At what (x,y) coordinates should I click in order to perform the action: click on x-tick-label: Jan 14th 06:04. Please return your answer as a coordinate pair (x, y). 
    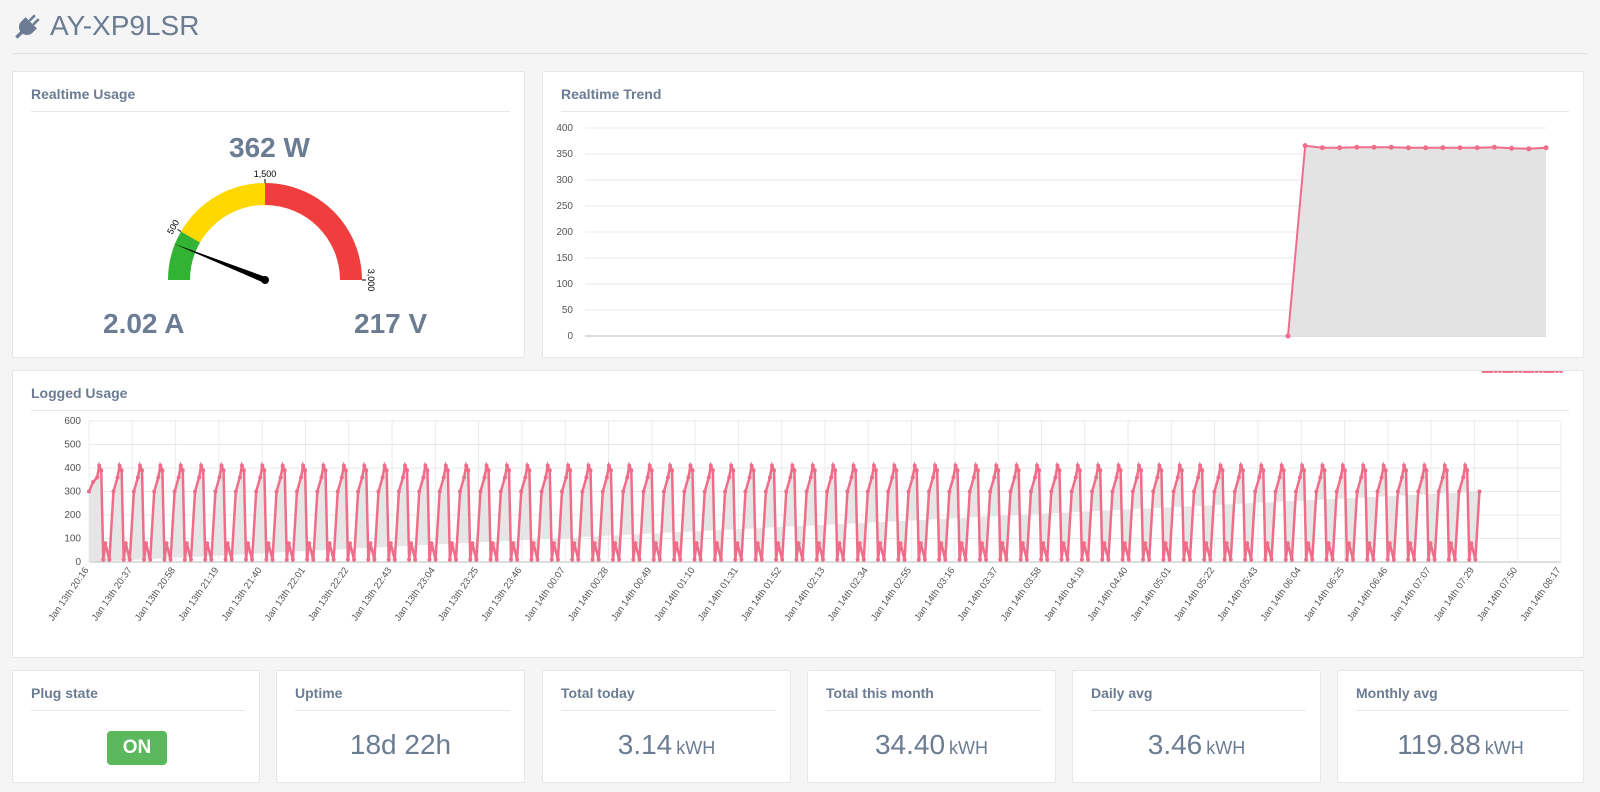
    Looking at the image, I should click on (1281, 594).